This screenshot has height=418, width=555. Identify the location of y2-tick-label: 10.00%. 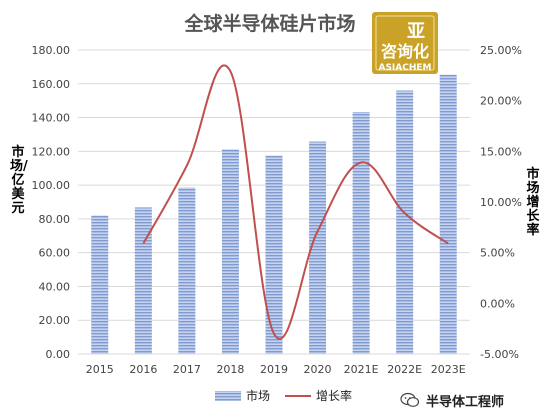
(501, 202).